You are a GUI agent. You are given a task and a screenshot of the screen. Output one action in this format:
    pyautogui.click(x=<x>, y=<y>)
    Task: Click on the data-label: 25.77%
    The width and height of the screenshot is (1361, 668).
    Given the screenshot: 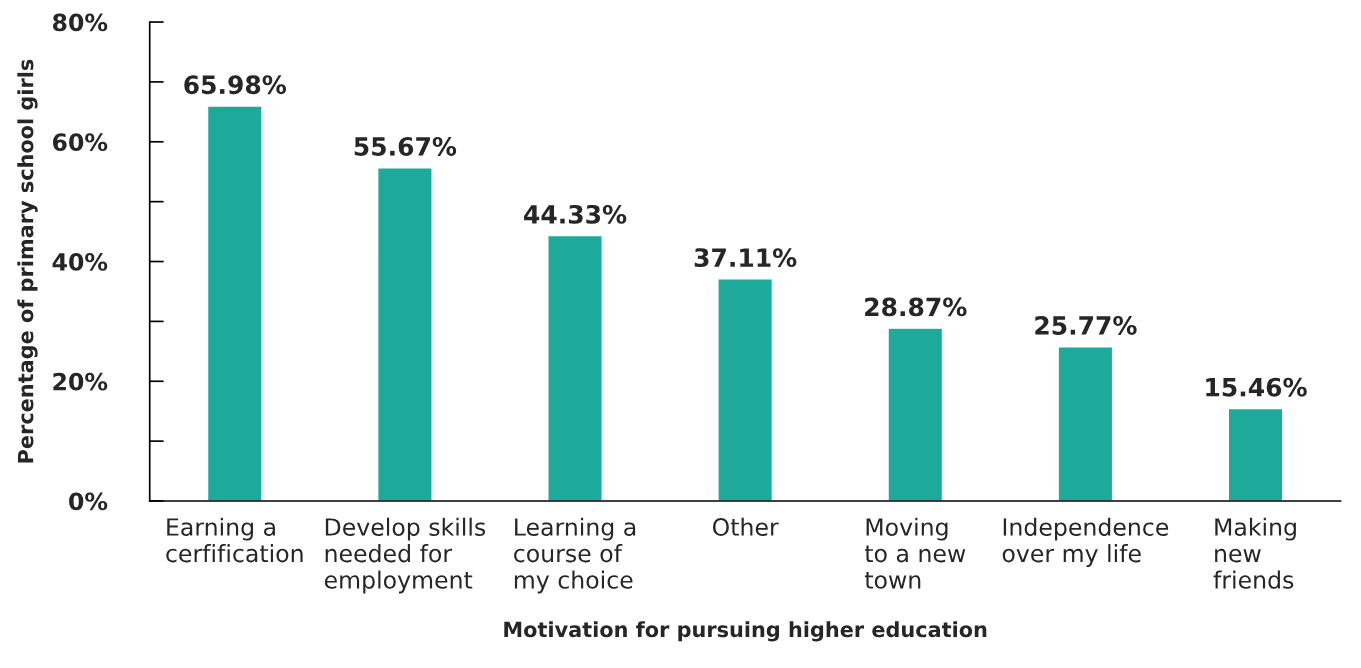 What is the action you would take?
    pyautogui.click(x=1086, y=325)
    